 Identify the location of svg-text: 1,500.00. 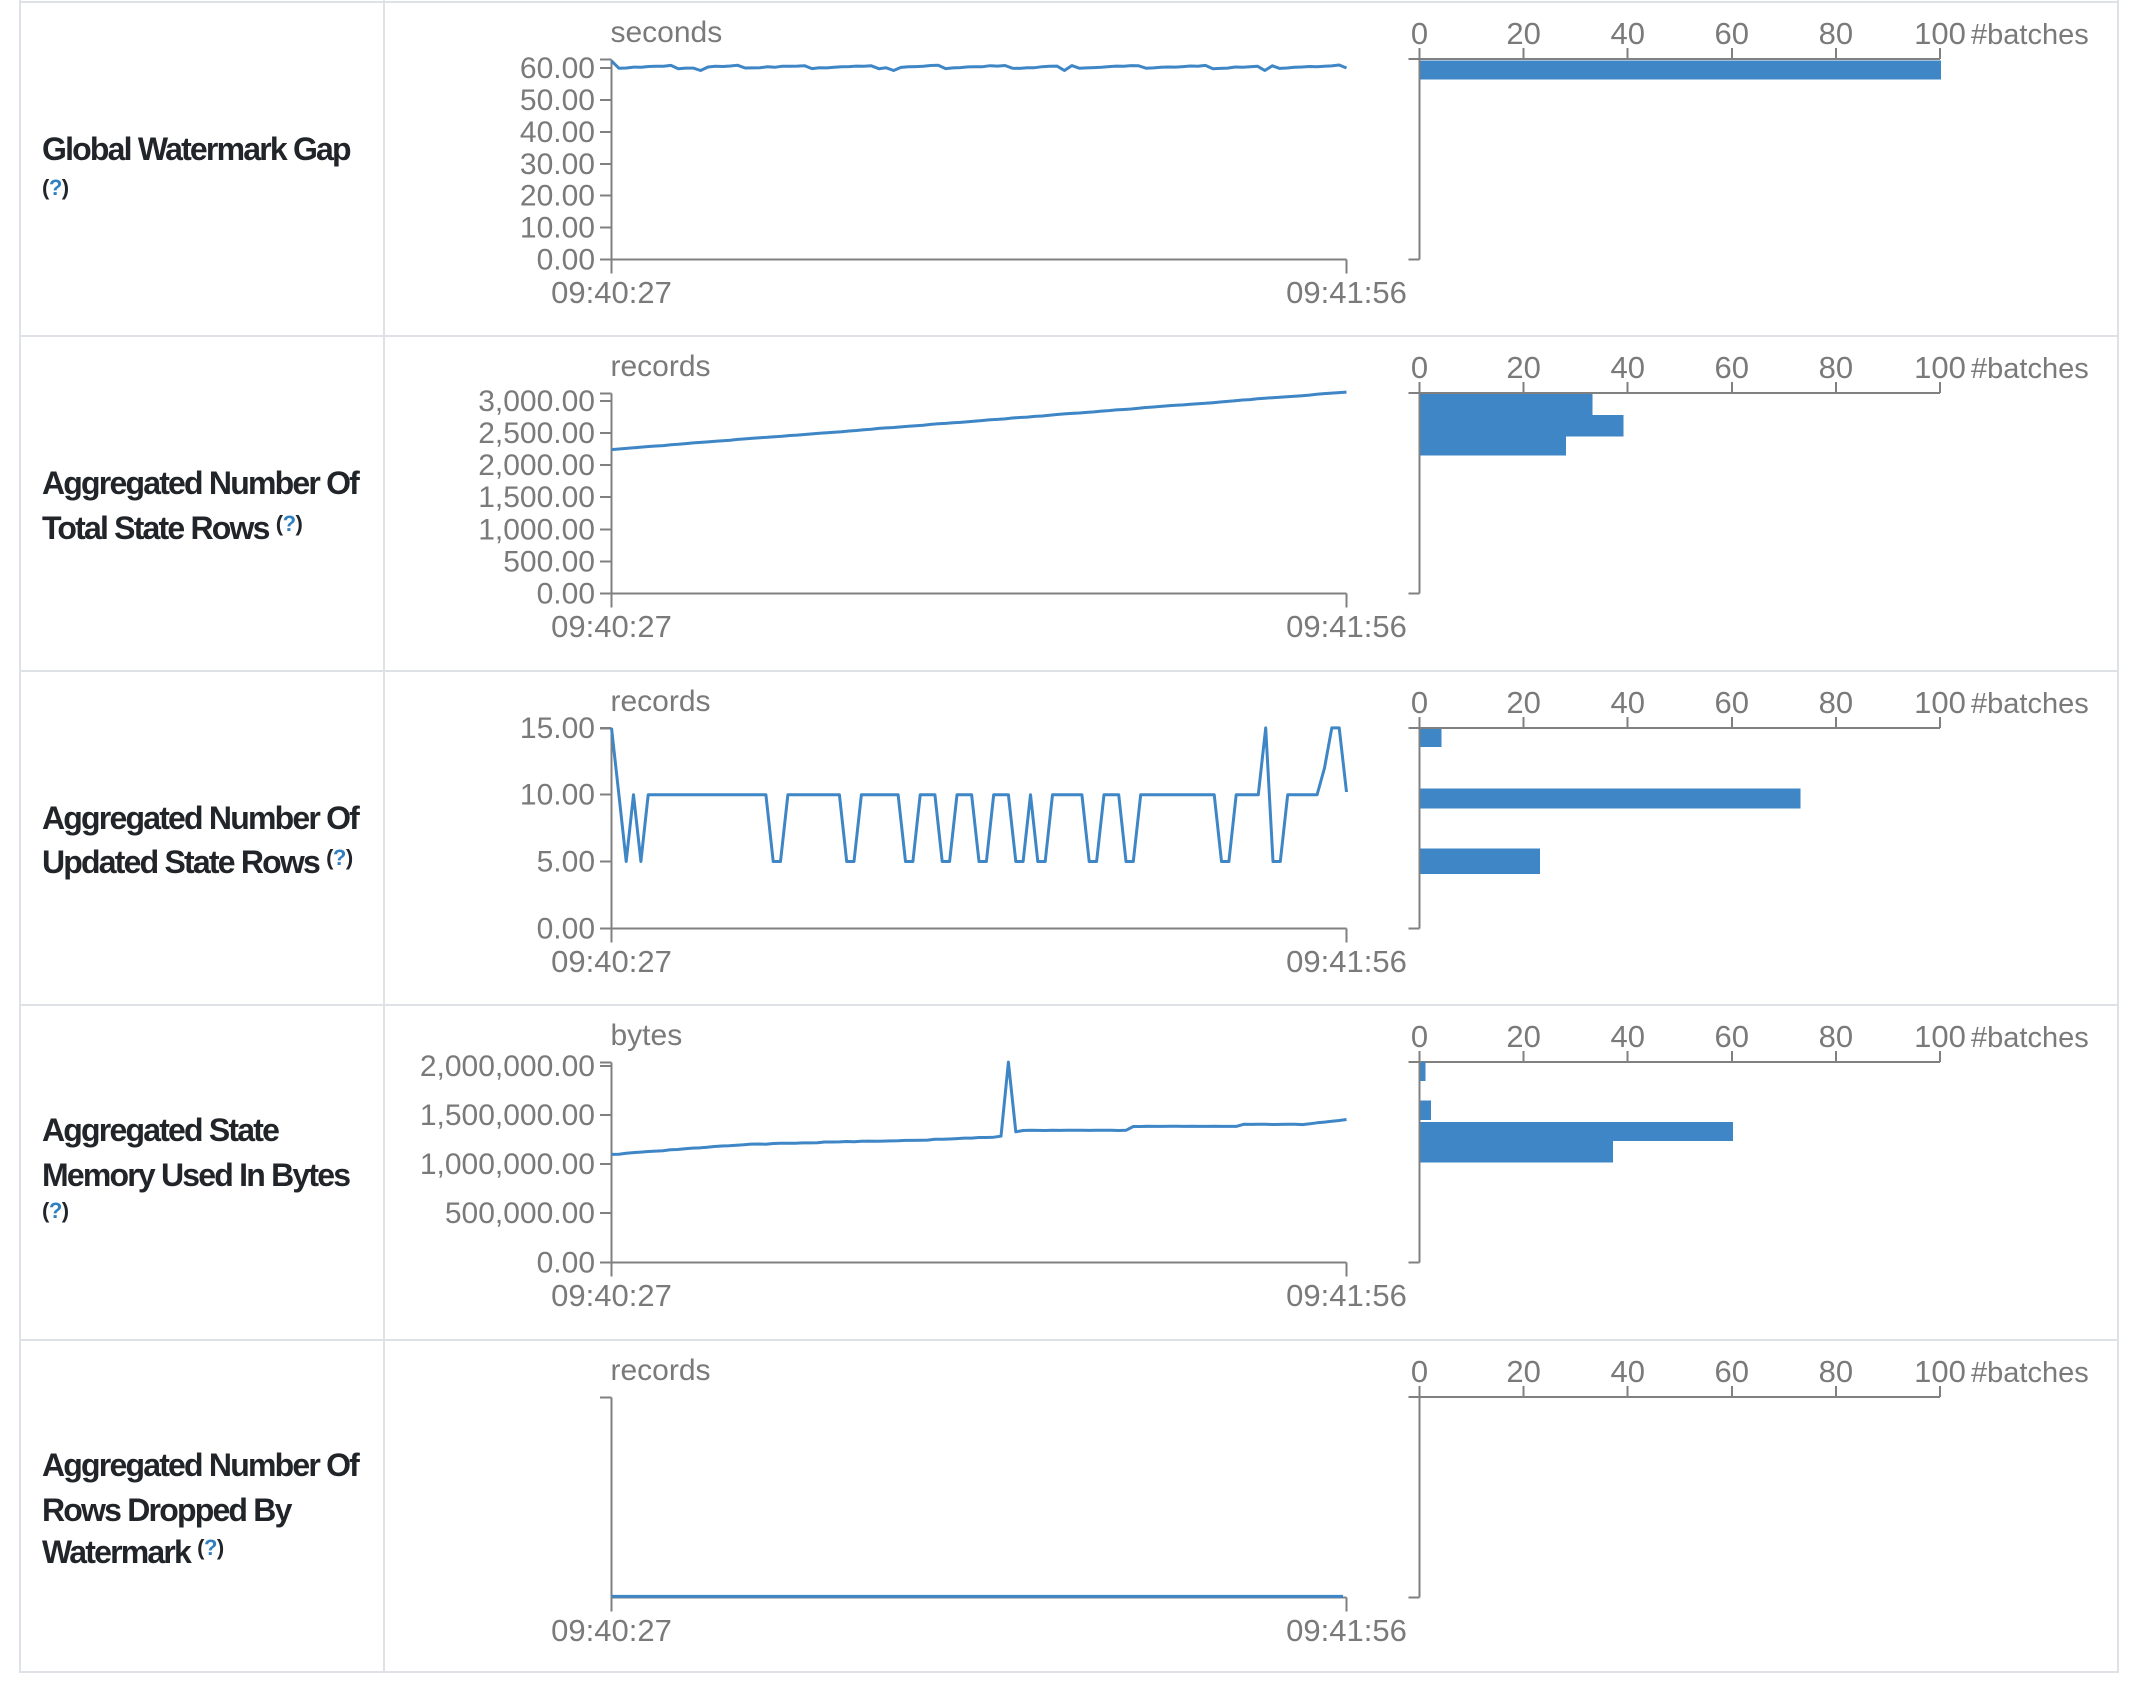
(536, 497).